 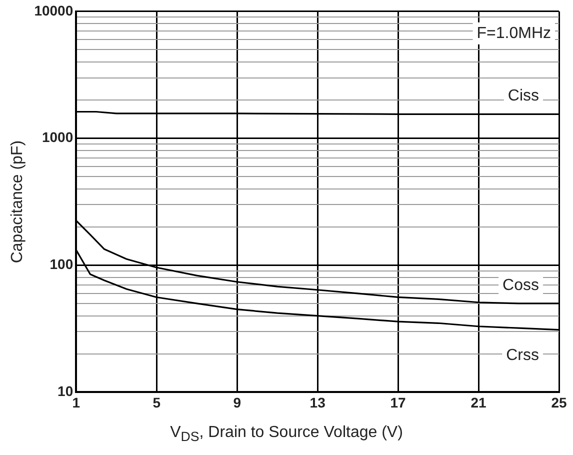 What do you see at coordinates (523, 355) in the screenshot?
I see `series-label: Crss` at bounding box center [523, 355].